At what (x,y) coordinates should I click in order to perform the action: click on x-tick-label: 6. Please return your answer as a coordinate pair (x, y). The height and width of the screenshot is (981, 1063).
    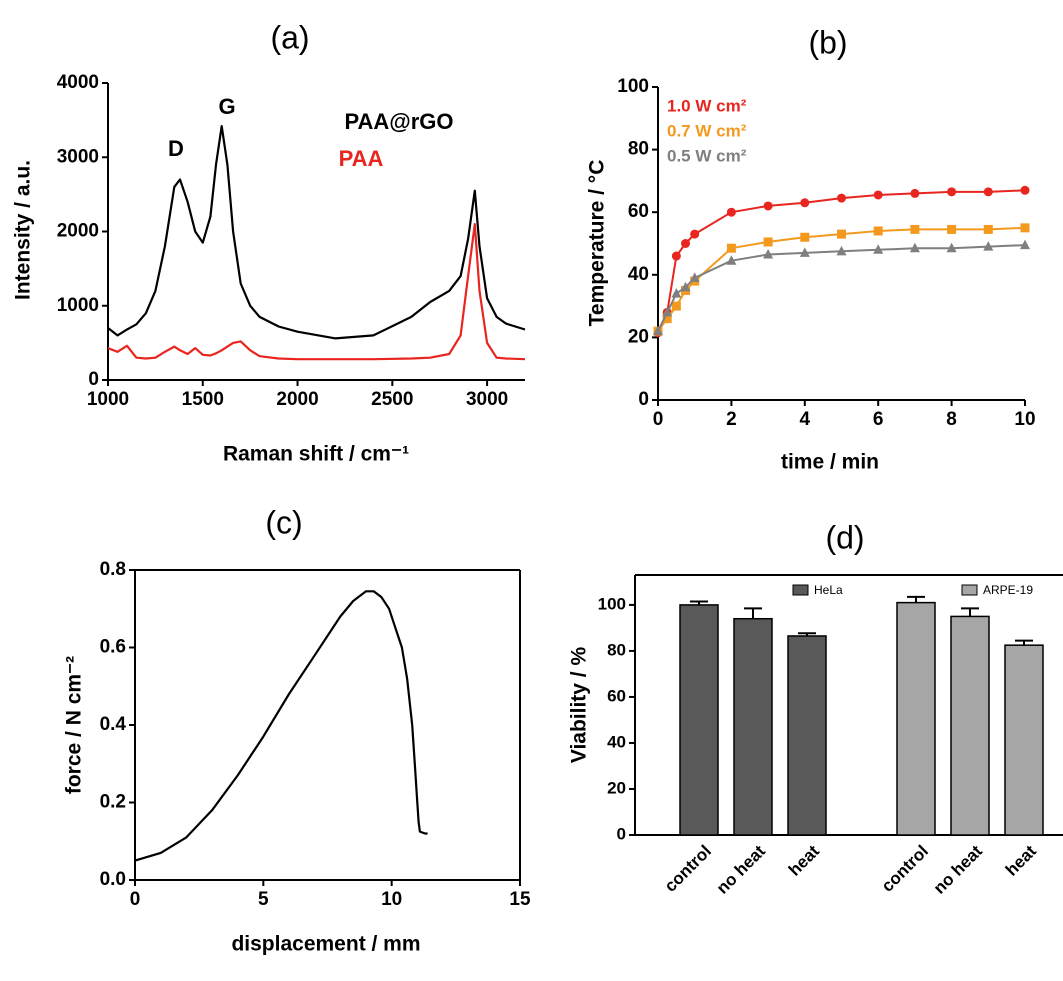
    Looking at the image, I should click on (878, 419).